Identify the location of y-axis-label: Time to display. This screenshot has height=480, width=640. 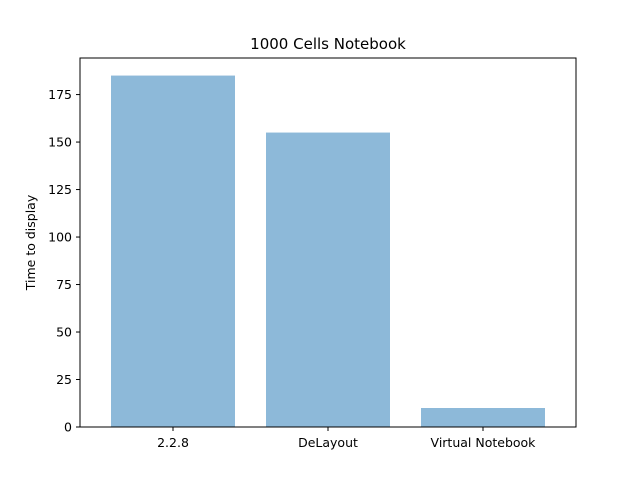
(30, 242).